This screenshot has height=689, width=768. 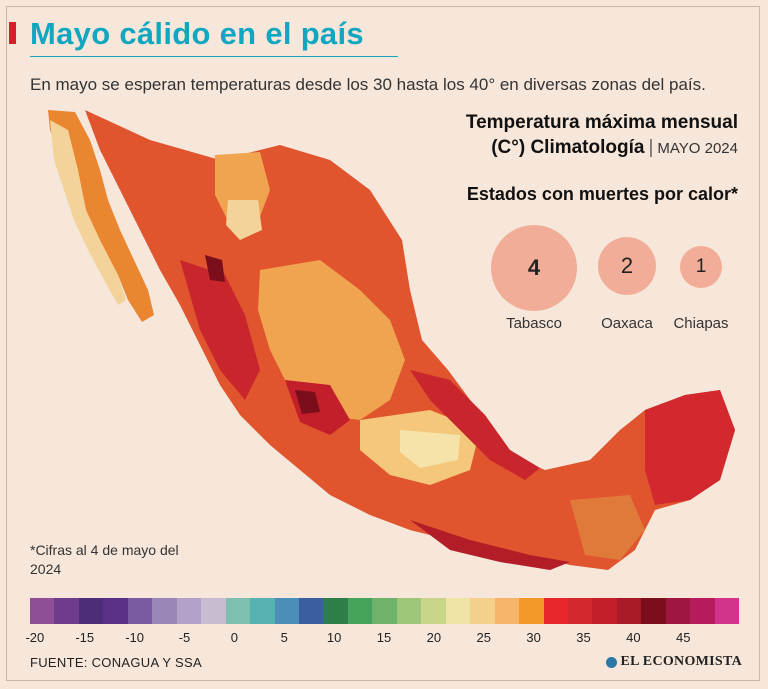 What do you see at coordinates (602, 194) in the screenshot?
I see `deaths-title: Estados con muertes por calor*` at bounding box center [602, 194].